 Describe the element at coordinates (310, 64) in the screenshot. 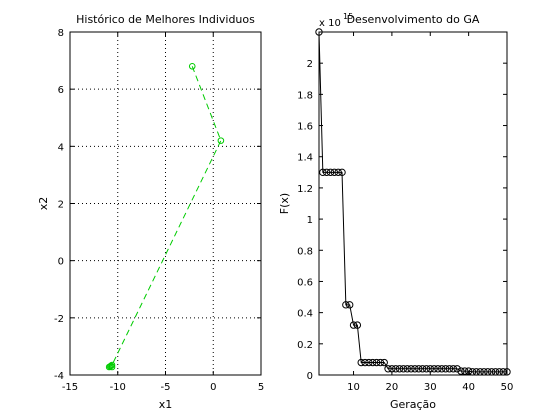

I see `right-y-tick-label: 2` at that location.